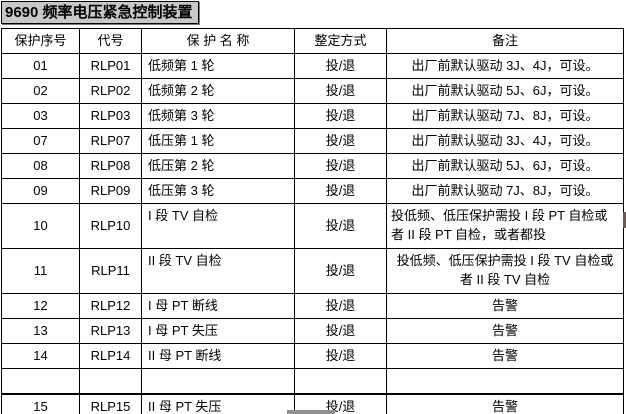 Image resolution: width=626 pixels, height=414 pixels. What do you see at coordinates (40, 191) in the screenshot?
I see `cell-no: 09` at bounding box center [40, 191].